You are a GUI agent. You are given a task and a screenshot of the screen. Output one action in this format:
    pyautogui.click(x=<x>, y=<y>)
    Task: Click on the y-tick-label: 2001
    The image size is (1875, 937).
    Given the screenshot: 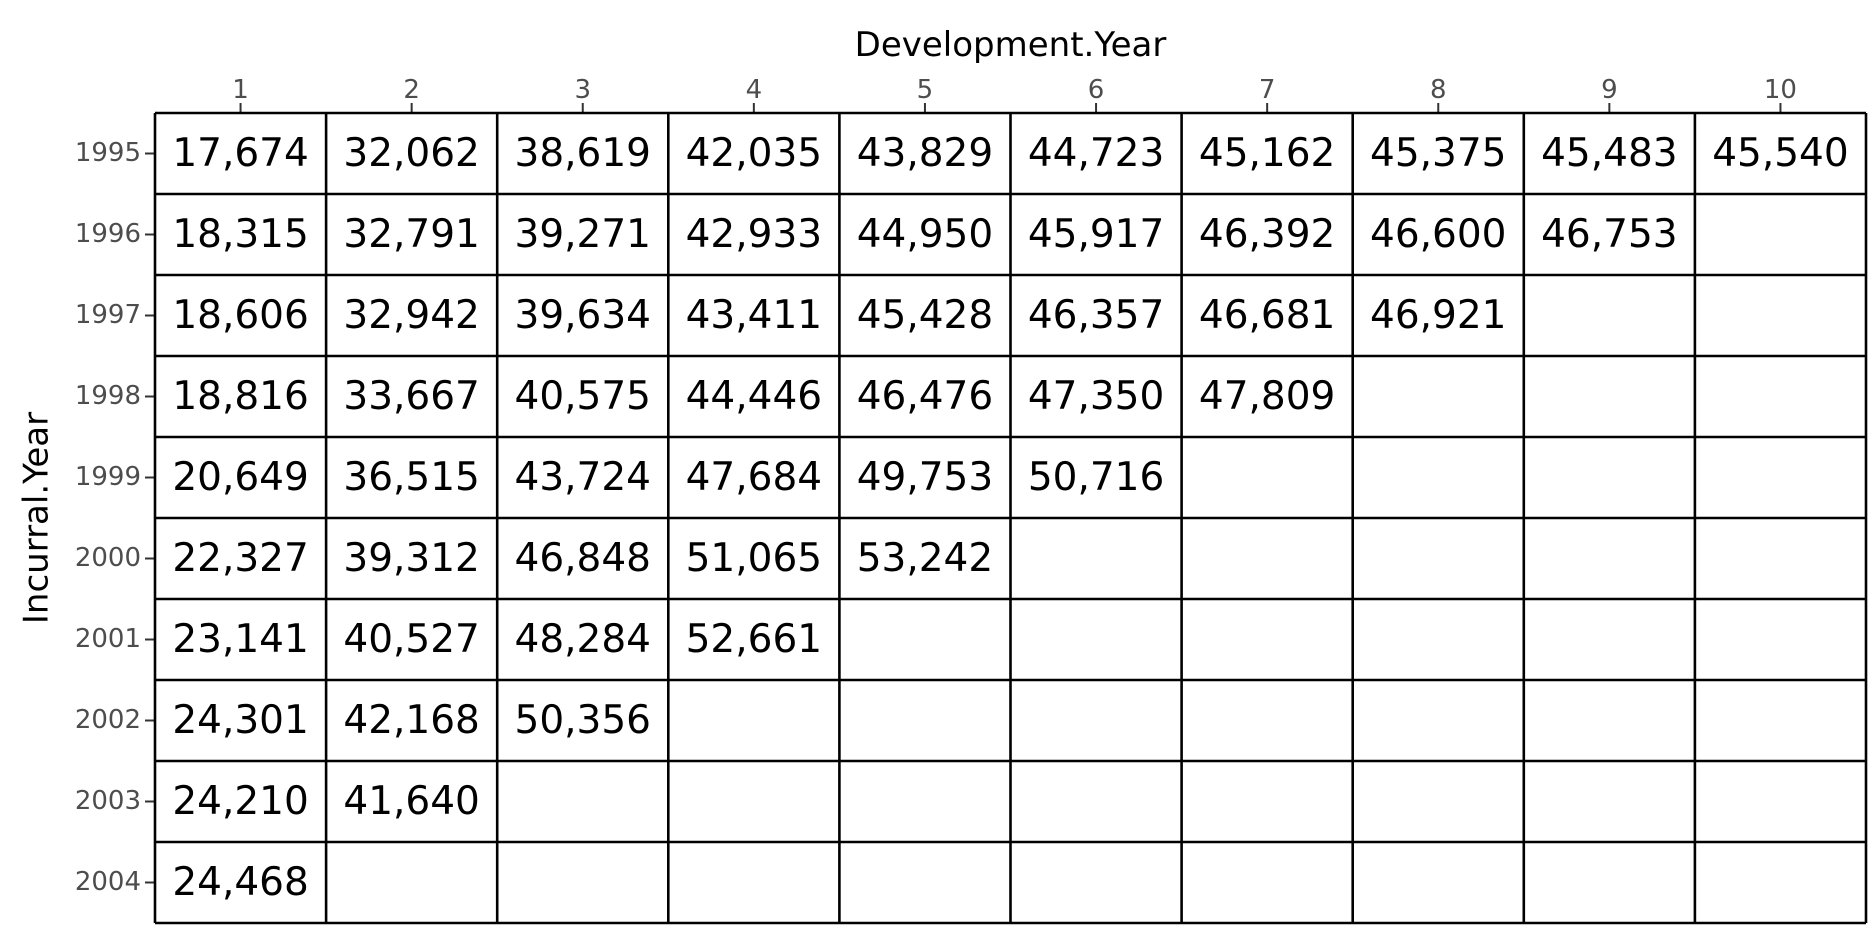 What is the action you would take?
    pyautogui.click(x=108, y=639)
    